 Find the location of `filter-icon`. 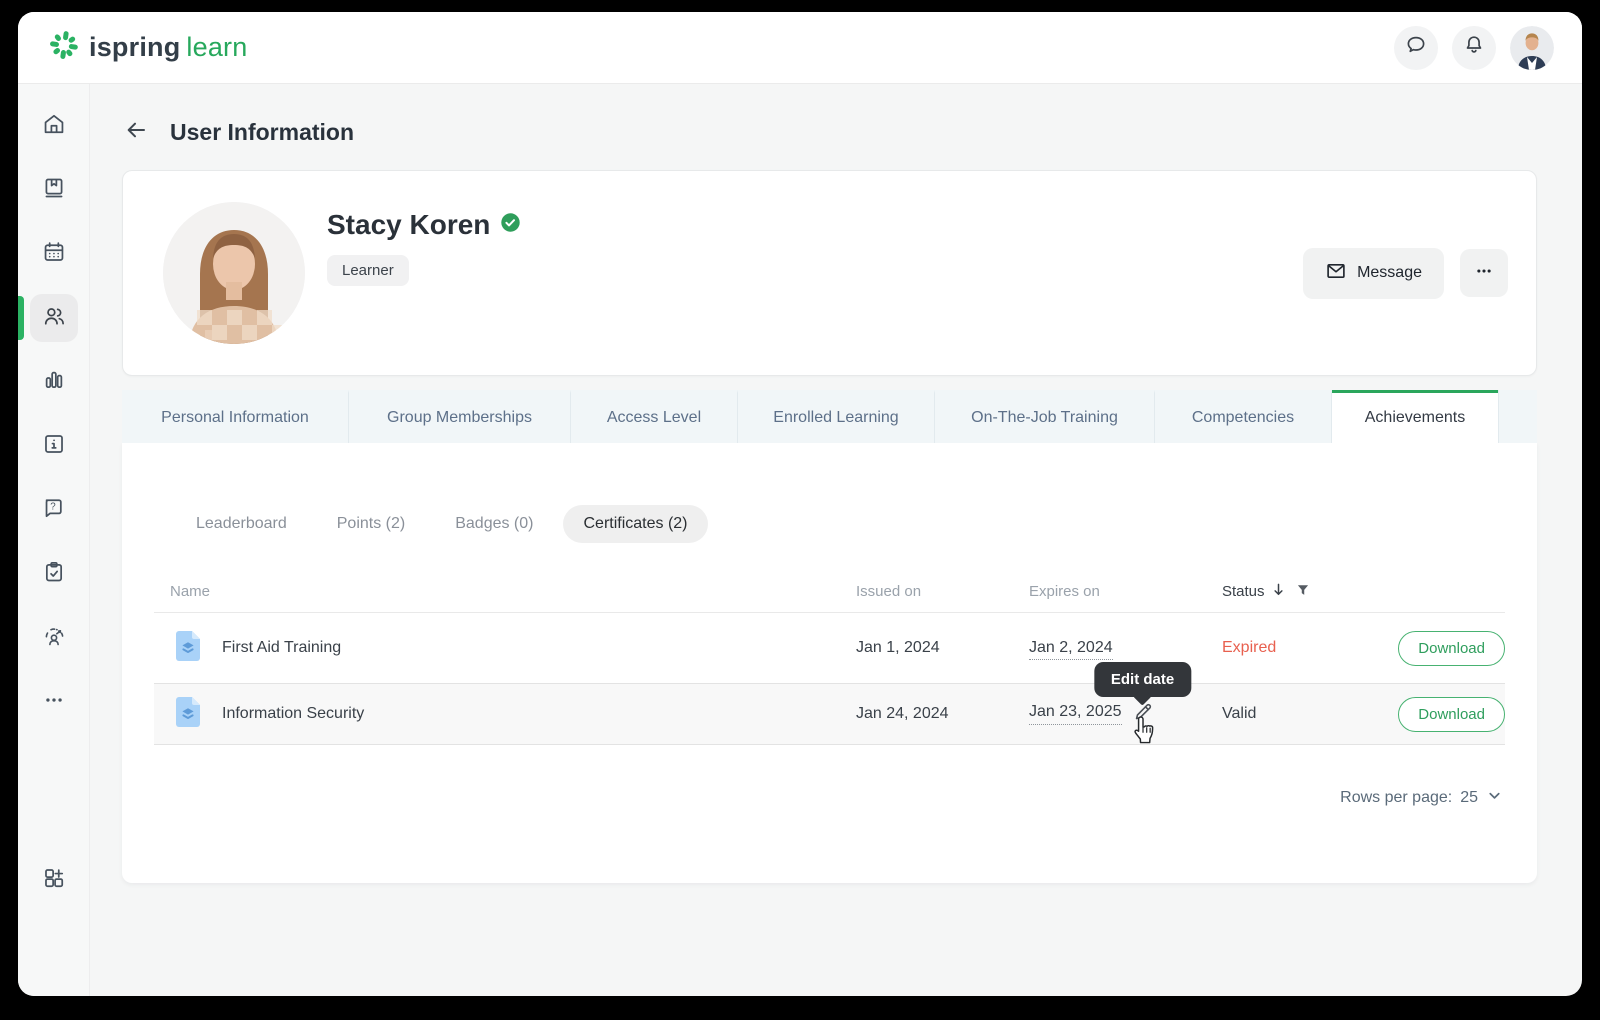

filter-icon is located at coordinates (1303, 592).